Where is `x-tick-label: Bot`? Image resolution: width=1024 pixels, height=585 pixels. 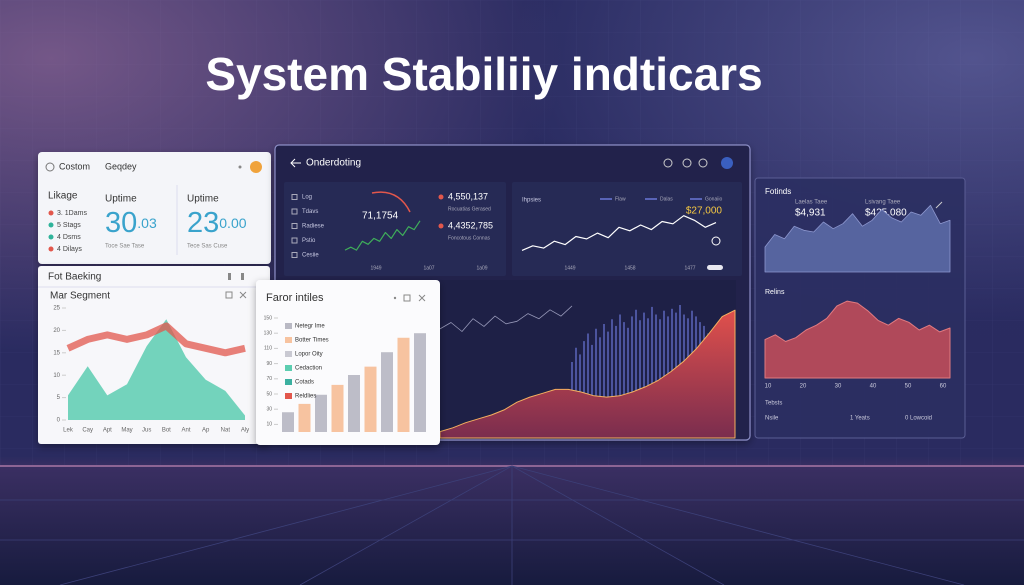 x-tick-label: Bot is located at coordinates (166, 431).